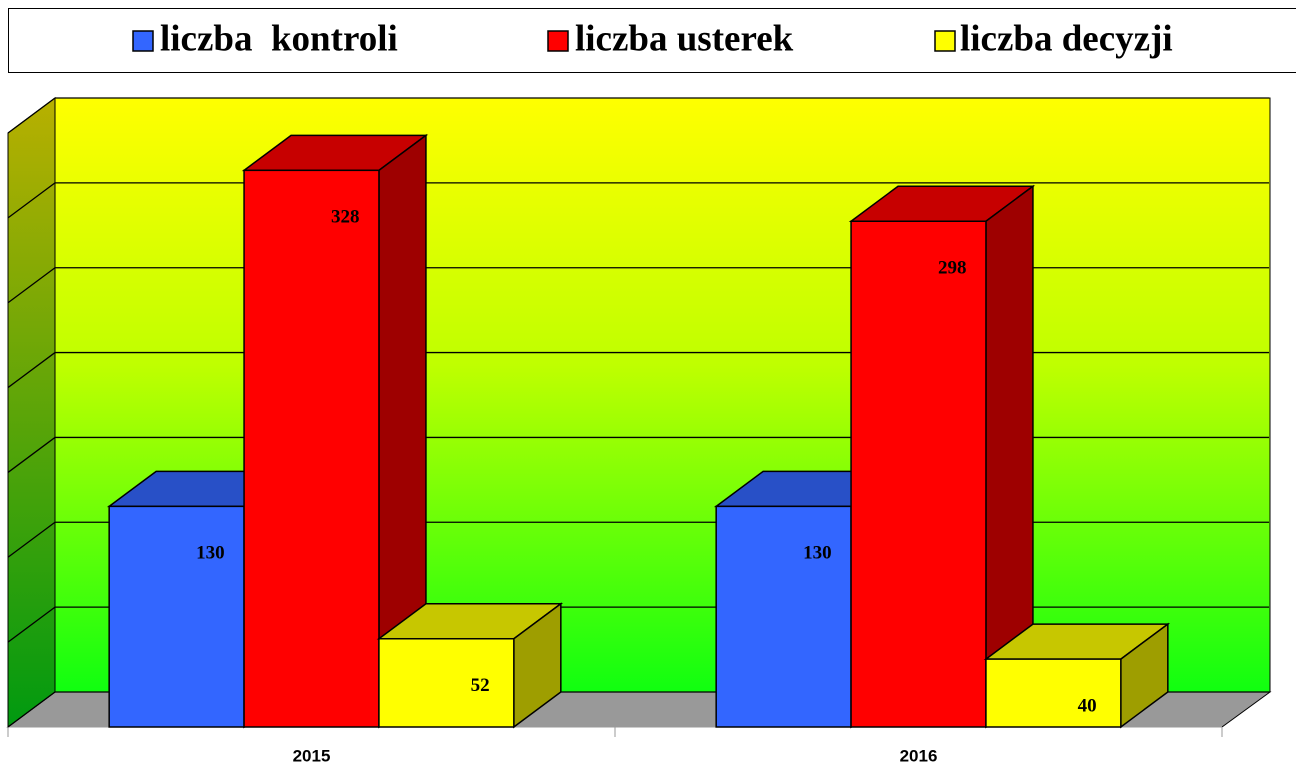  Describe the element at coordinates (480, 685) in the screenshot. I see `data-label: 52` at that location.